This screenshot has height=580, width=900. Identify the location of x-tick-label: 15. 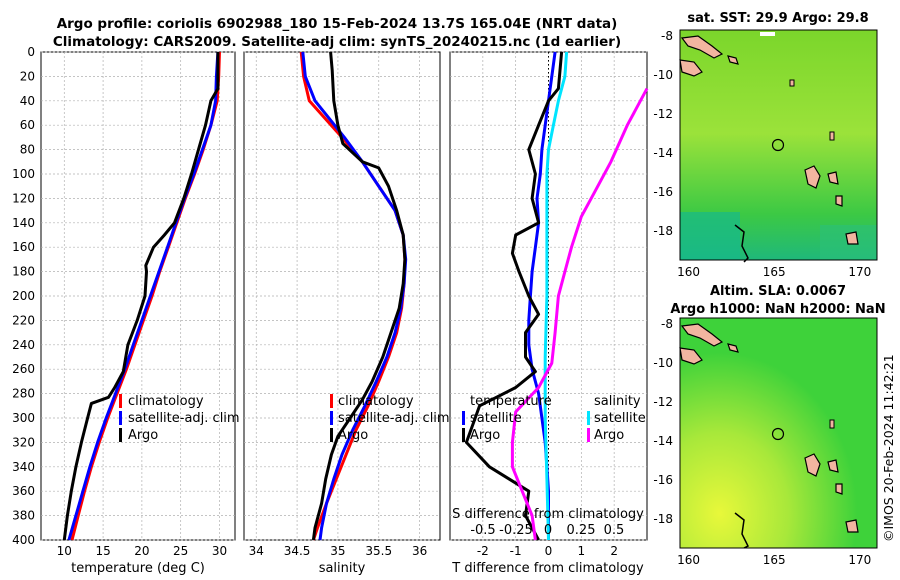
(102, 551).